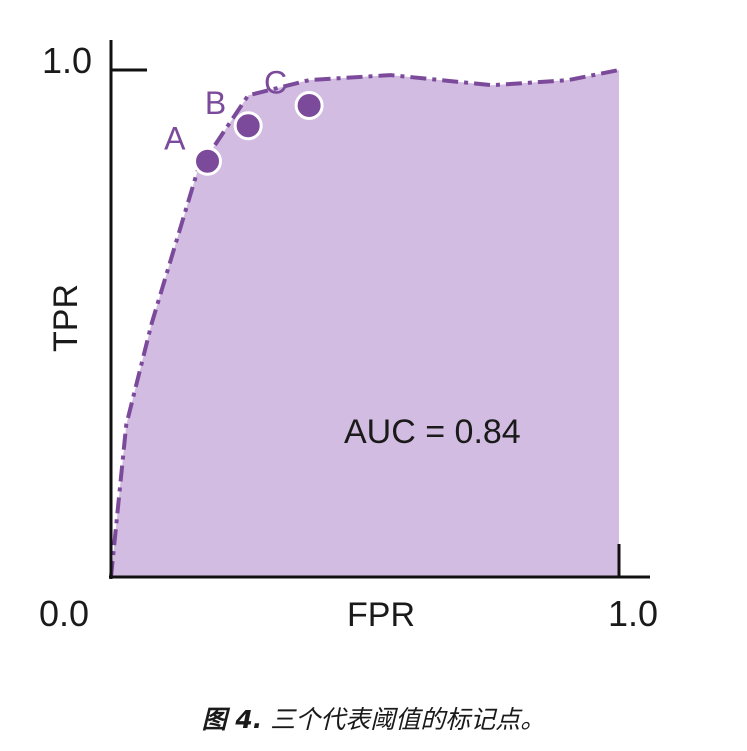 The image size is (747, 751). Describe the element at coordinates (66, 318) in the screenshot. I see `y-axis-title: TPR` at that location.